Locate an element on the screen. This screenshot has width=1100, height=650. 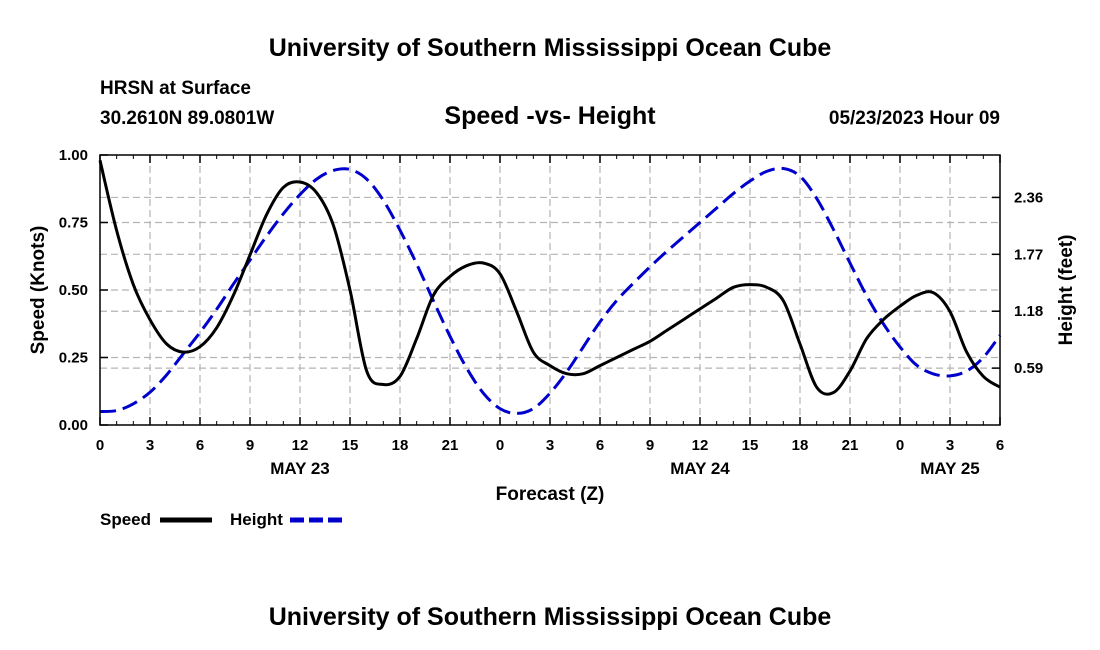
y-tick-label: 0.50 is located at coordinates (73, 290).